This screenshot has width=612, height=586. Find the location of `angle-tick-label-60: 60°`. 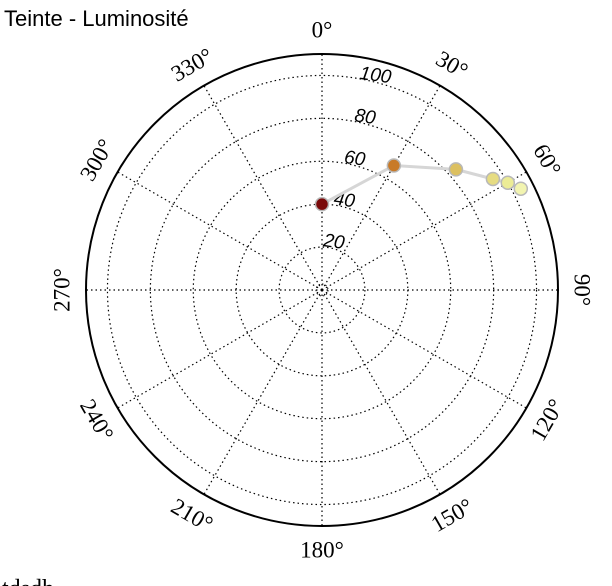

angle-tick-label-60: 60° is located at coordinates (547, 160).